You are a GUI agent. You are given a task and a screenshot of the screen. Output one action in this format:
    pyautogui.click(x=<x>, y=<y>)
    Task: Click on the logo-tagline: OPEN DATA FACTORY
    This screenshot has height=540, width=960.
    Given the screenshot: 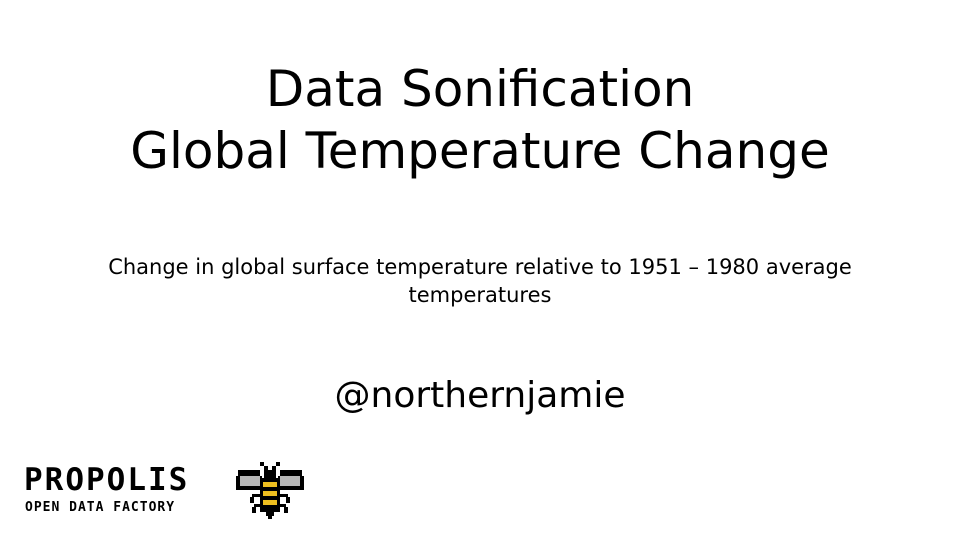 What is the action you would take?
    pyautogui.click(x=100, y=507)
    